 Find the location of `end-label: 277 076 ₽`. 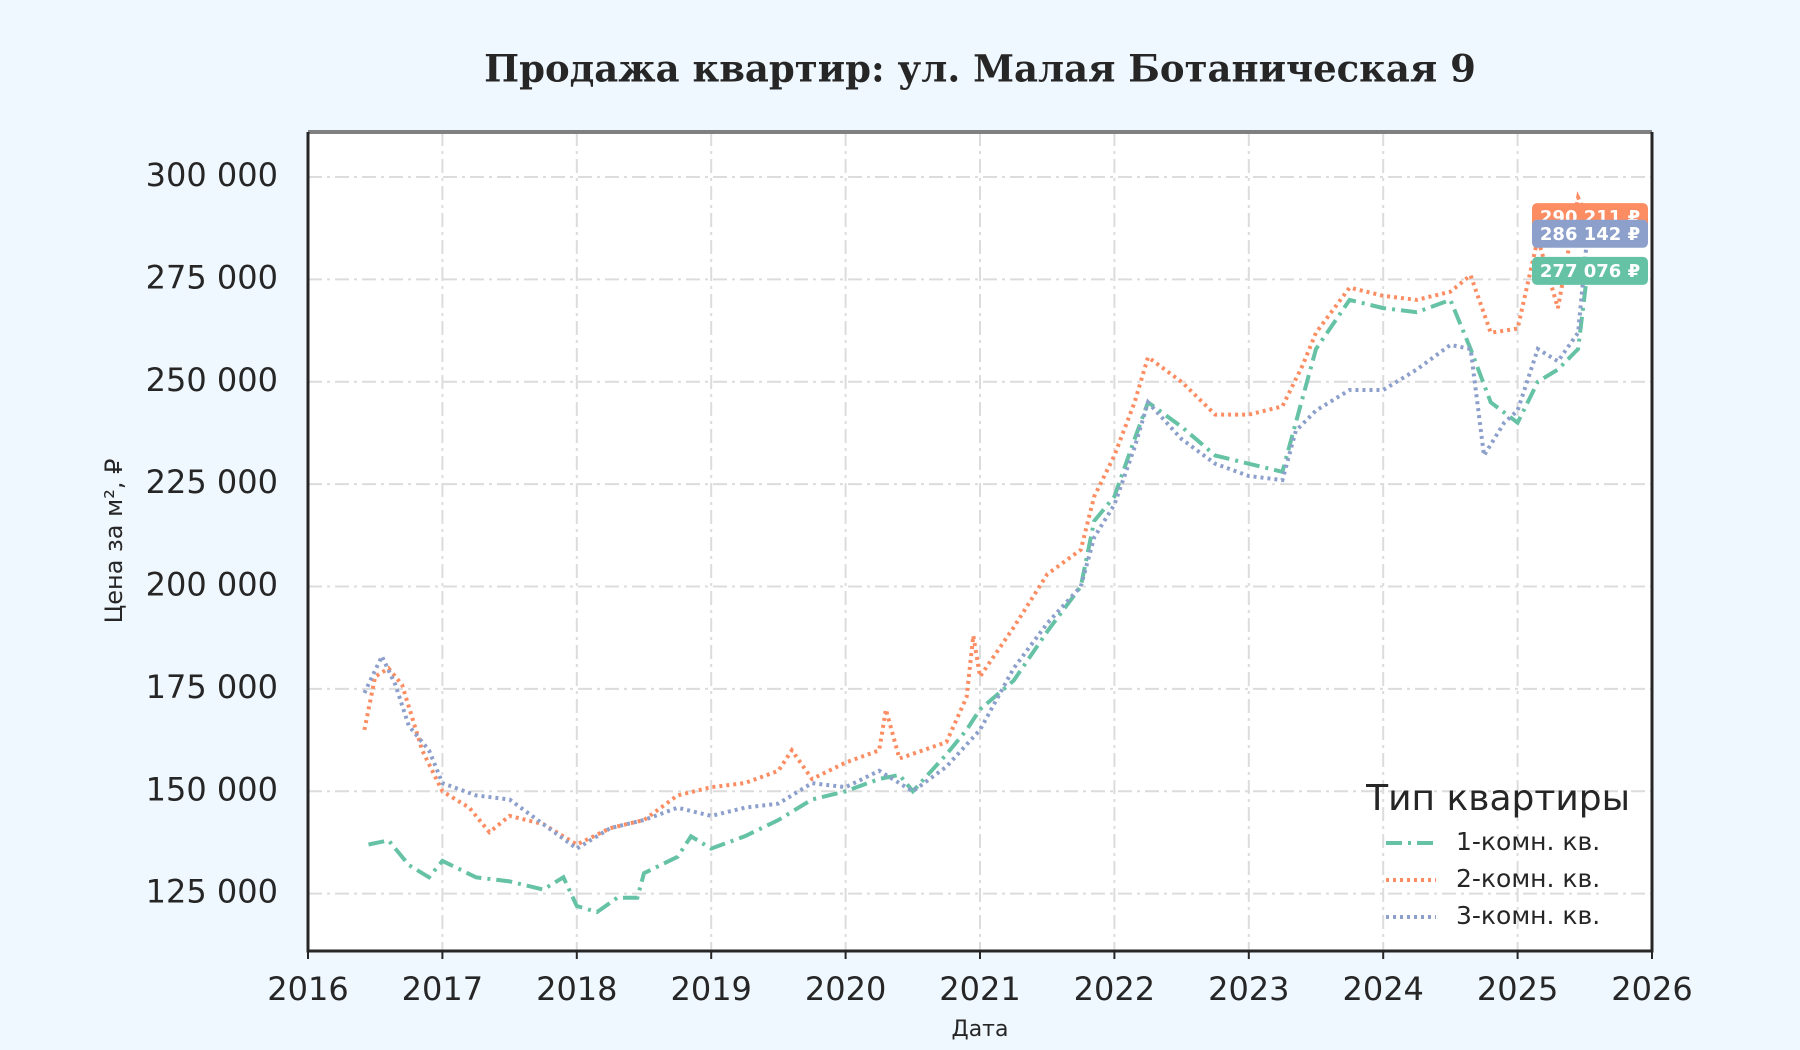

end-label: 277 076 ₽ is located at coordinates (1590, 270).